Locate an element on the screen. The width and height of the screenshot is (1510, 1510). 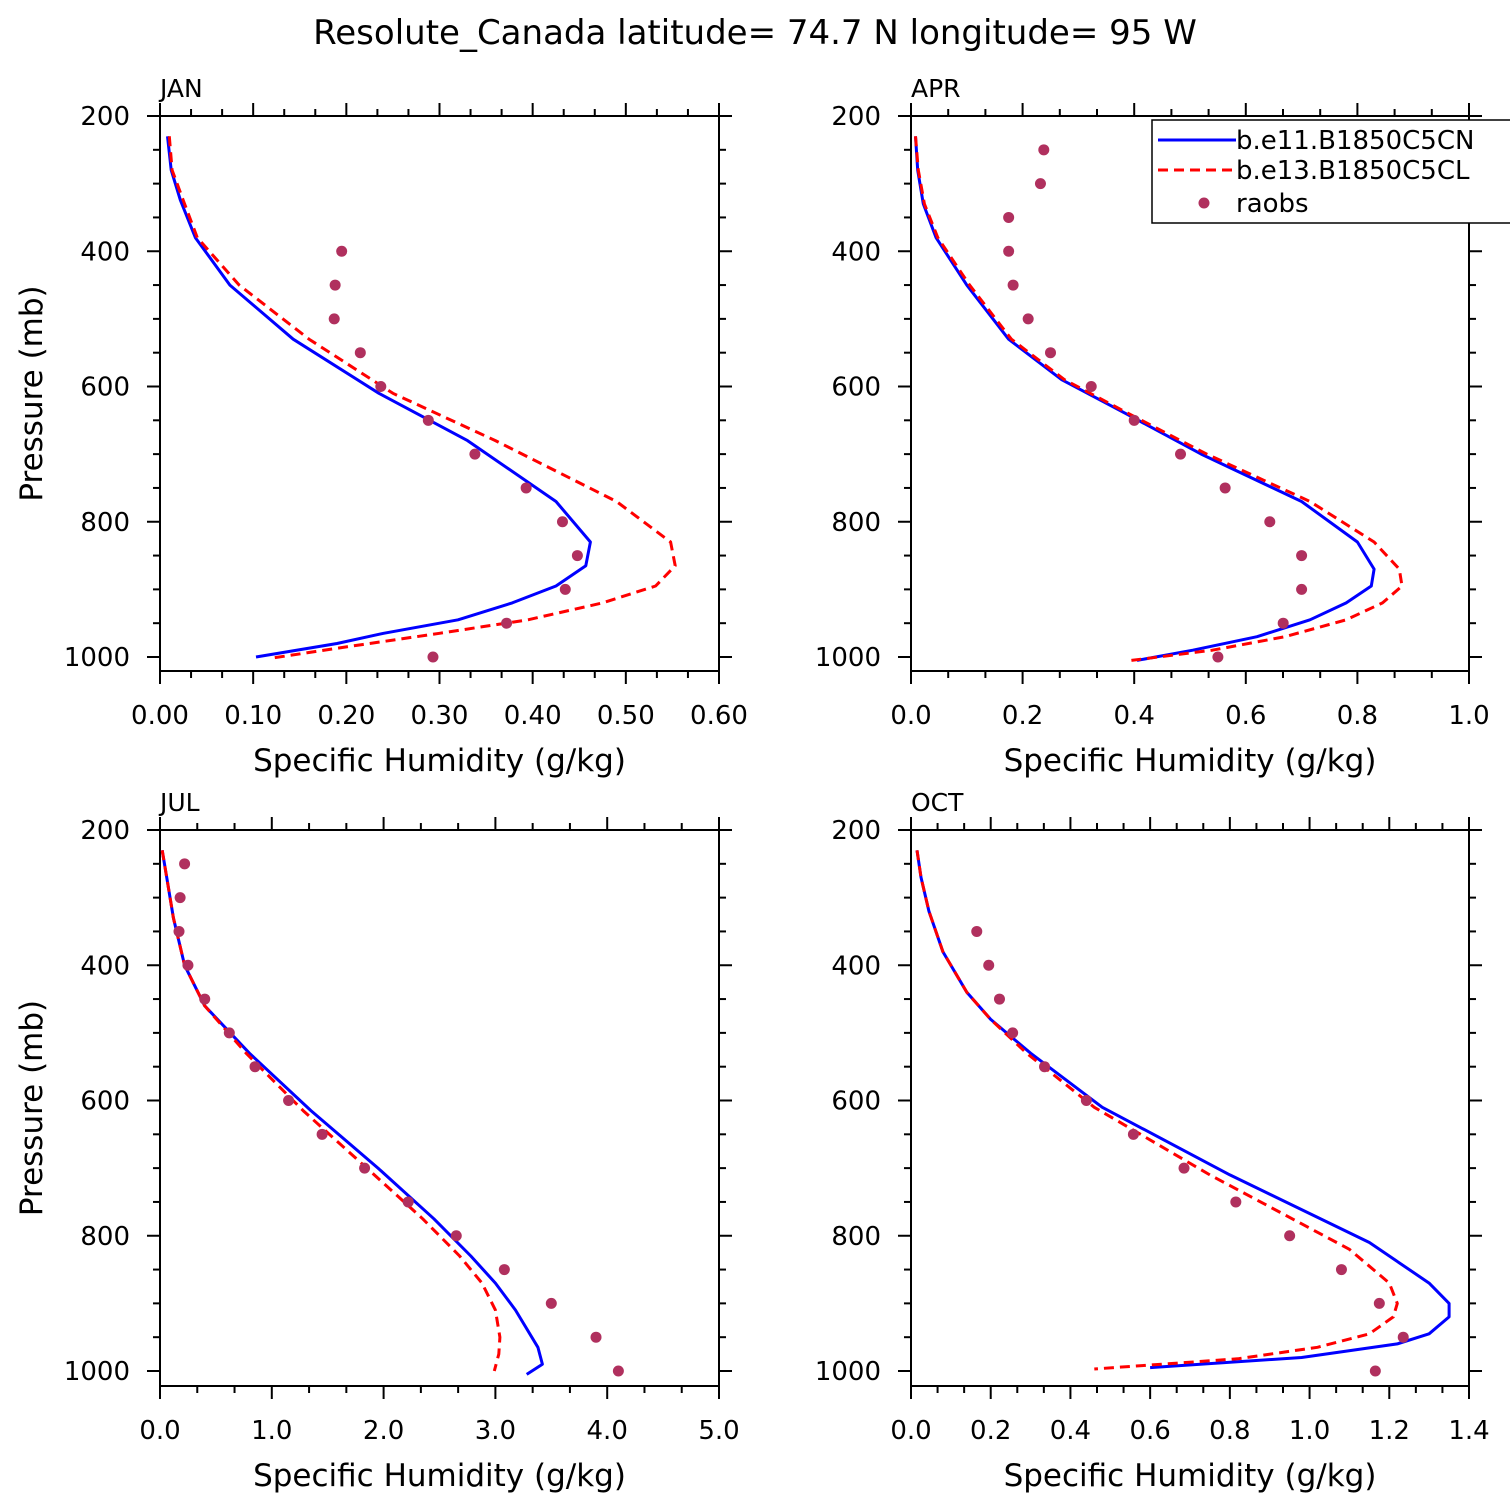
legend-swatch-dot is located at coordinates (1204, 203).